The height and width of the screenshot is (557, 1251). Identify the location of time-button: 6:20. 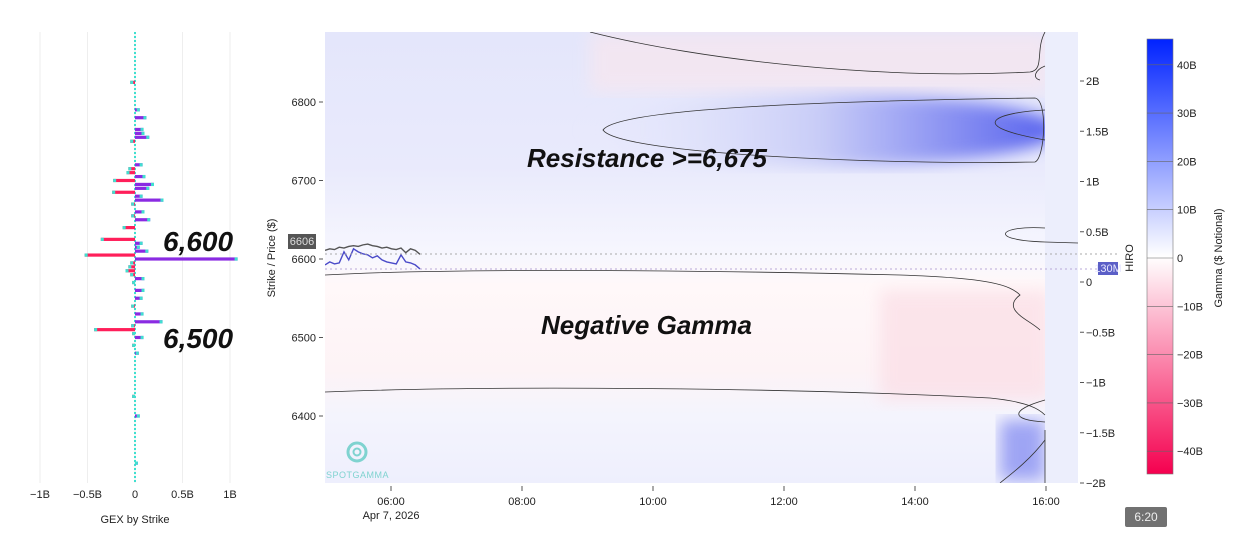
(1146, 517).